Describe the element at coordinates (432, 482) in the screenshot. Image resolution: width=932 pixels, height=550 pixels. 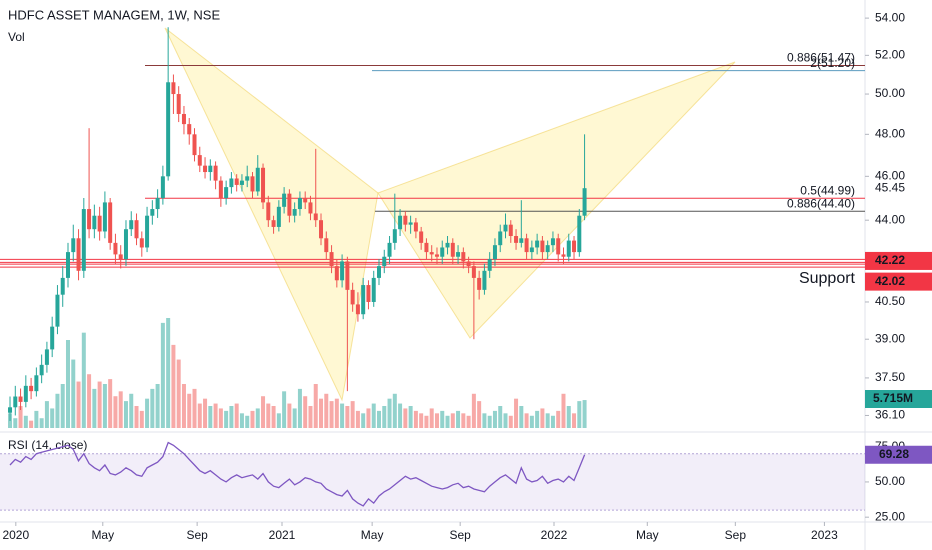
I see `rsi-band` at that location.